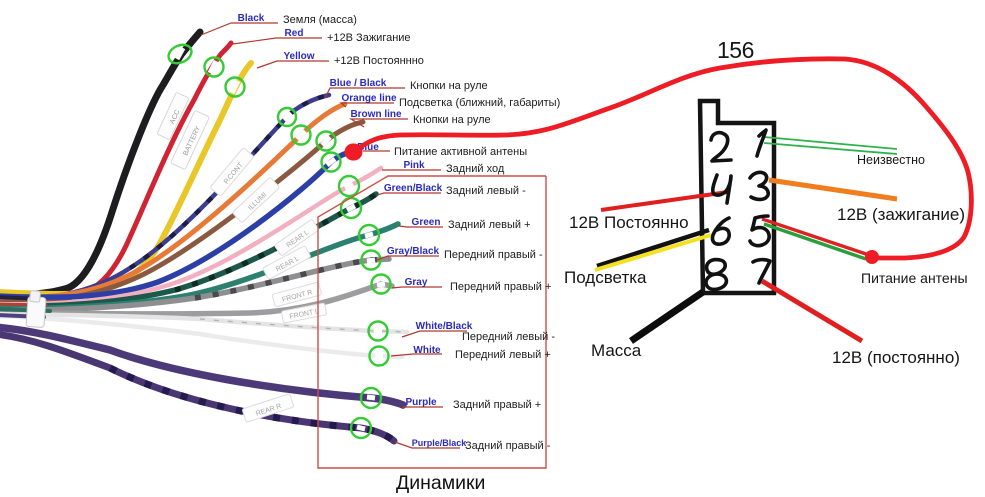 This screenshot has height=497, width=985. I want to click on svg-text: Pink, so click(414, 165).